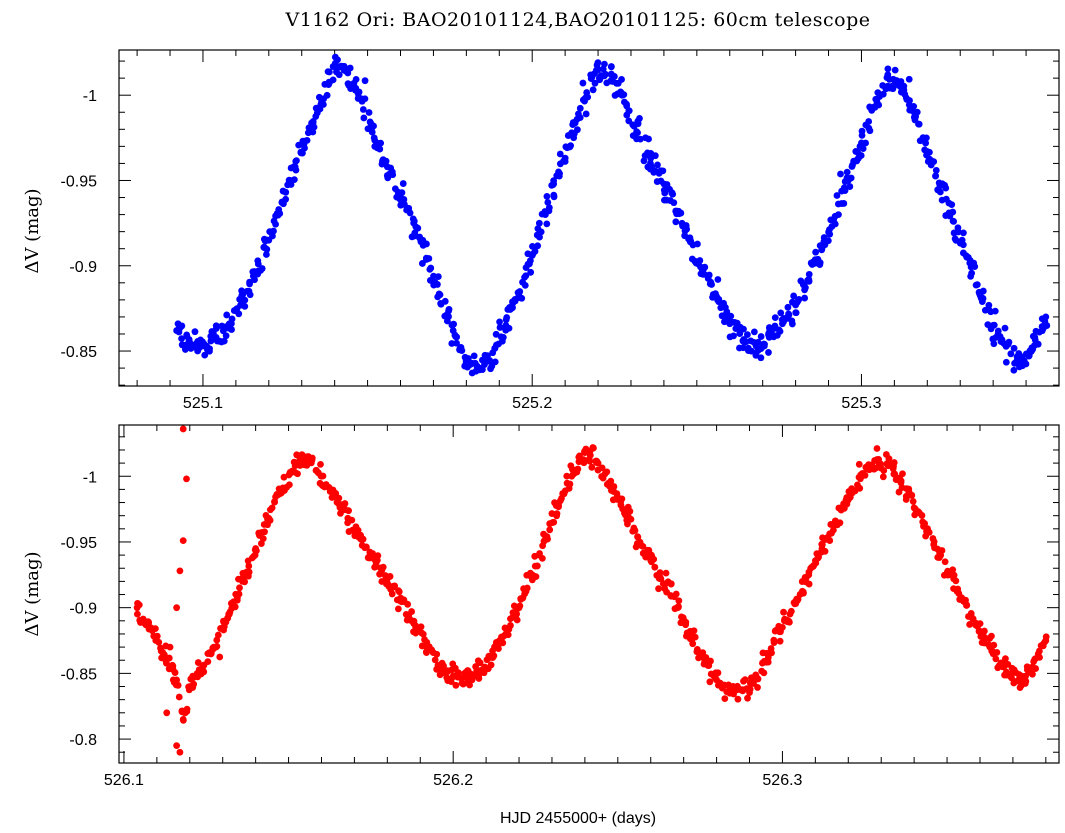 Image resolution: width=1065 pixels, height=833 pixels. I want to click on bottom-y-tick-label: -0.85, so click(79, 674).